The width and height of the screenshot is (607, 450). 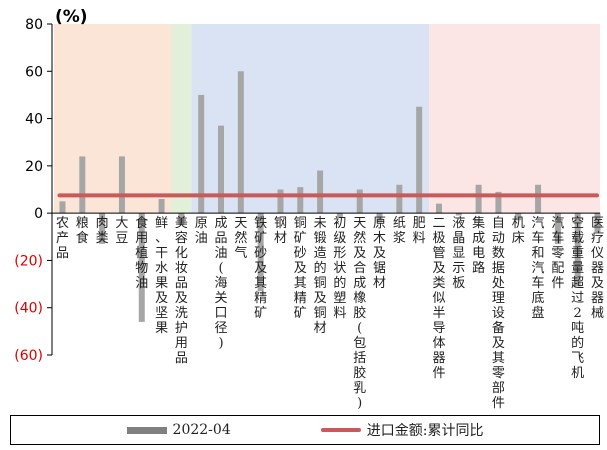 What do you see at coordinates (339, 268) in the screenshot?
I see `x-tick-label: 初级形状的塑料` at bounding box center [339, 268].